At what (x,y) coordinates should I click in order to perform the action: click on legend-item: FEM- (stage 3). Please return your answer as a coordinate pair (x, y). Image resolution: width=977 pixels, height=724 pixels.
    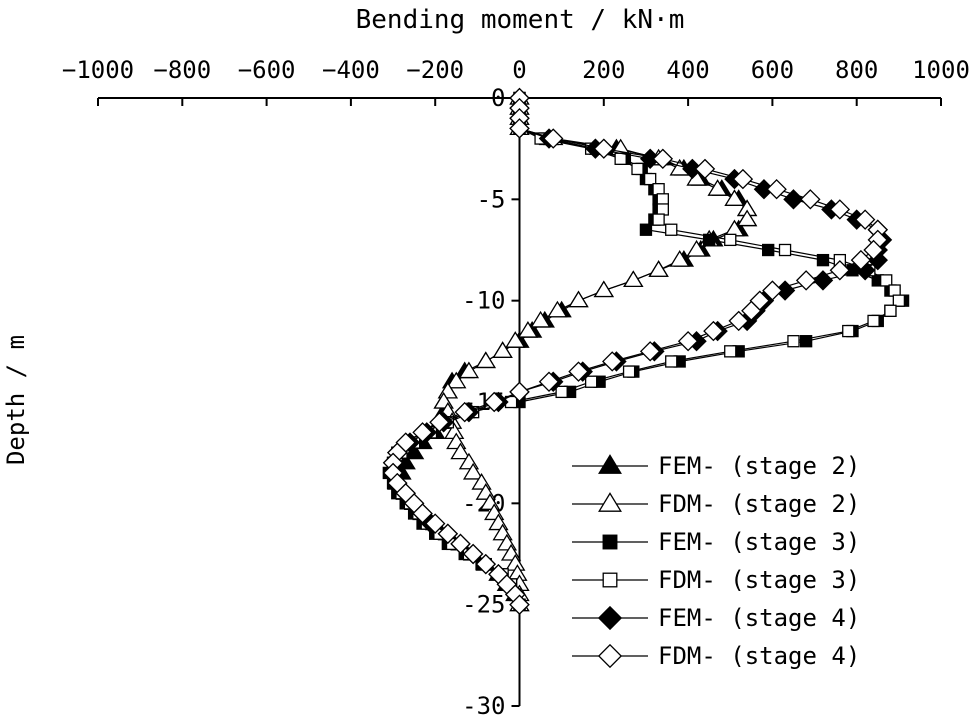
    Looking at the image, I should click on (716, 542).